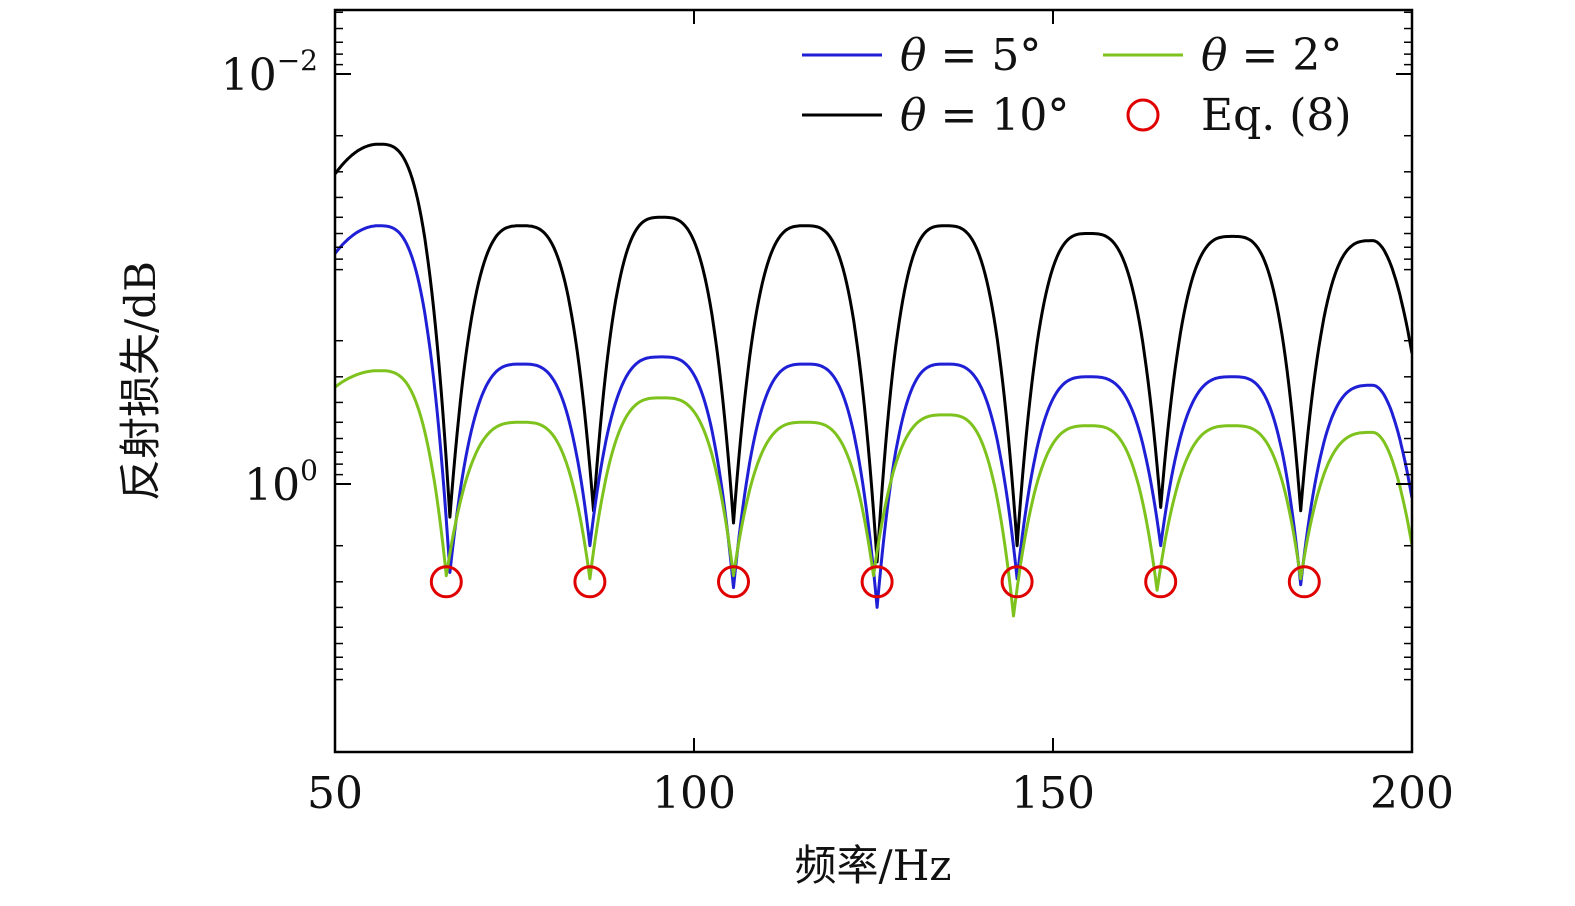  What do you see at coordinates (281, 482) in the screenshot?
I see `y-tick-label-1: 10⁰` at bounding box center [281, 482].